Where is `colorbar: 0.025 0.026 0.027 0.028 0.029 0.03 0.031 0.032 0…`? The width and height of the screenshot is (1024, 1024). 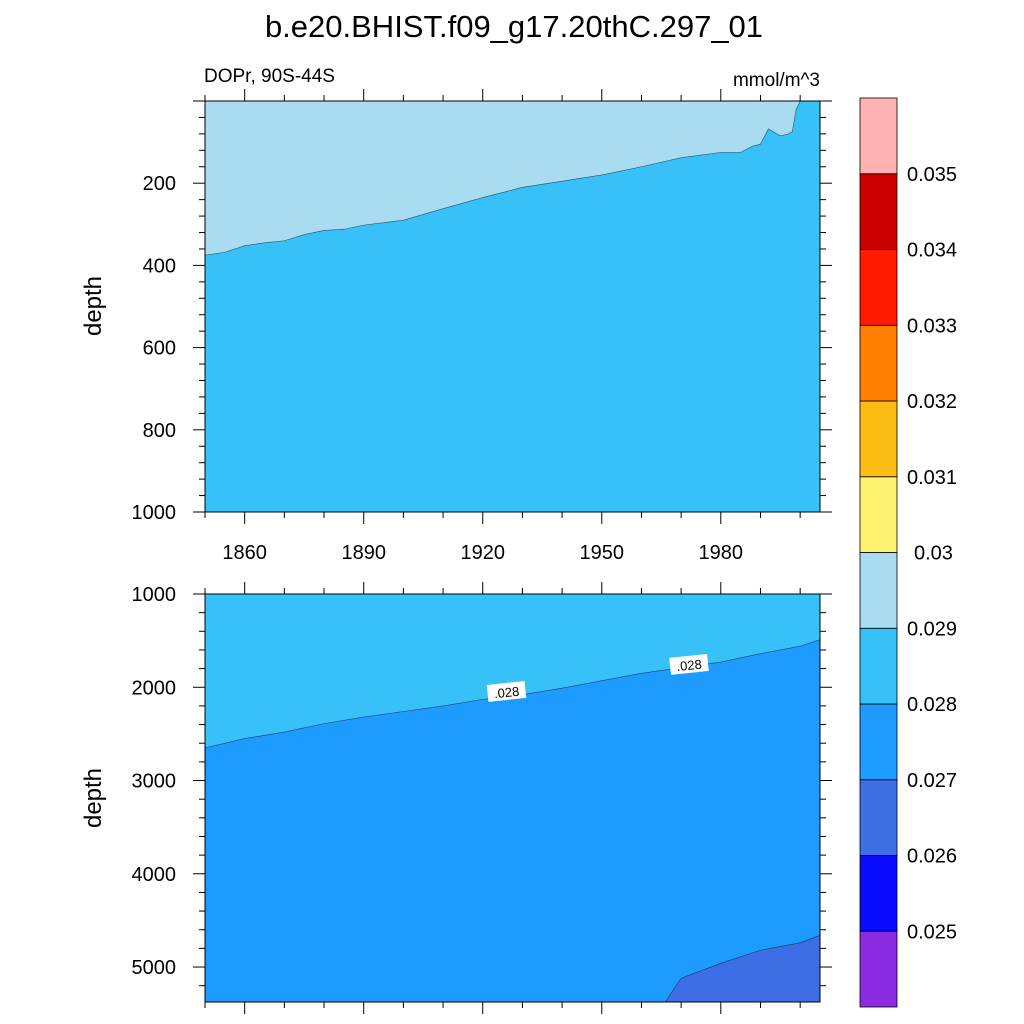 colorbar: 0.025 0.026 0.027 0.028 0.029 0.03 0.031 0.032 0… is located at coordinates (908, 552).